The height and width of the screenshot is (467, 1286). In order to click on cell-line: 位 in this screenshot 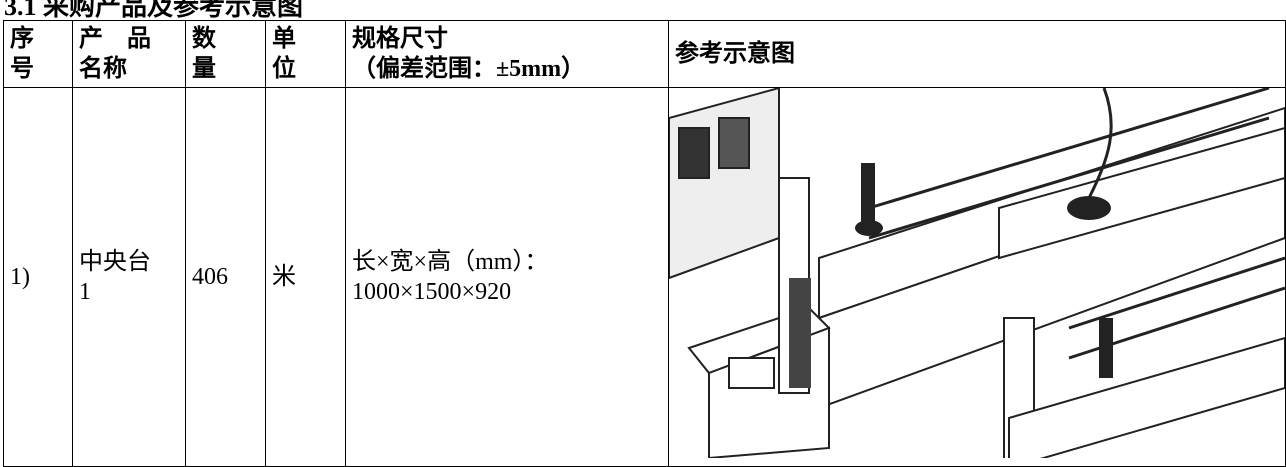, I will do `click(284, 69)`.